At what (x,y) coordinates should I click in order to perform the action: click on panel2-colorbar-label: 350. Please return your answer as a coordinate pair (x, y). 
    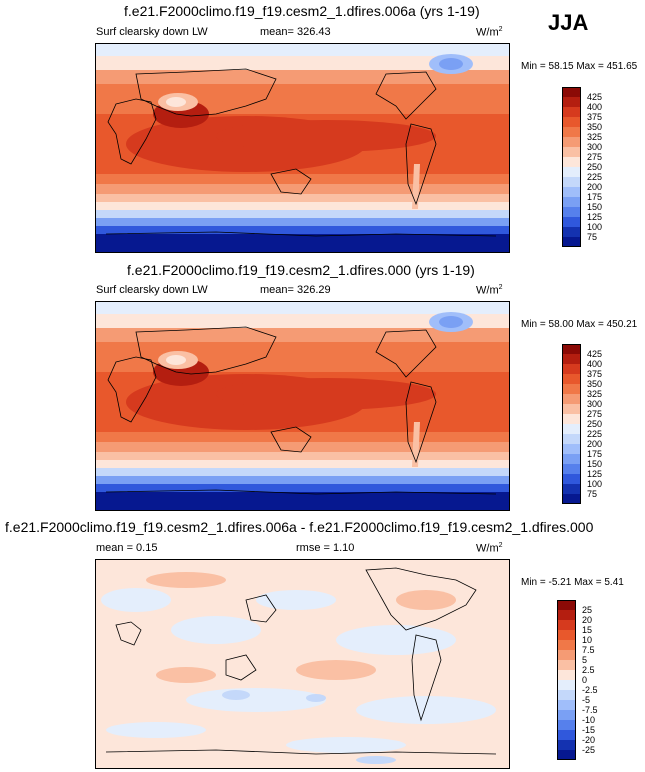
    Looking at the image, I should click on (595, 384).